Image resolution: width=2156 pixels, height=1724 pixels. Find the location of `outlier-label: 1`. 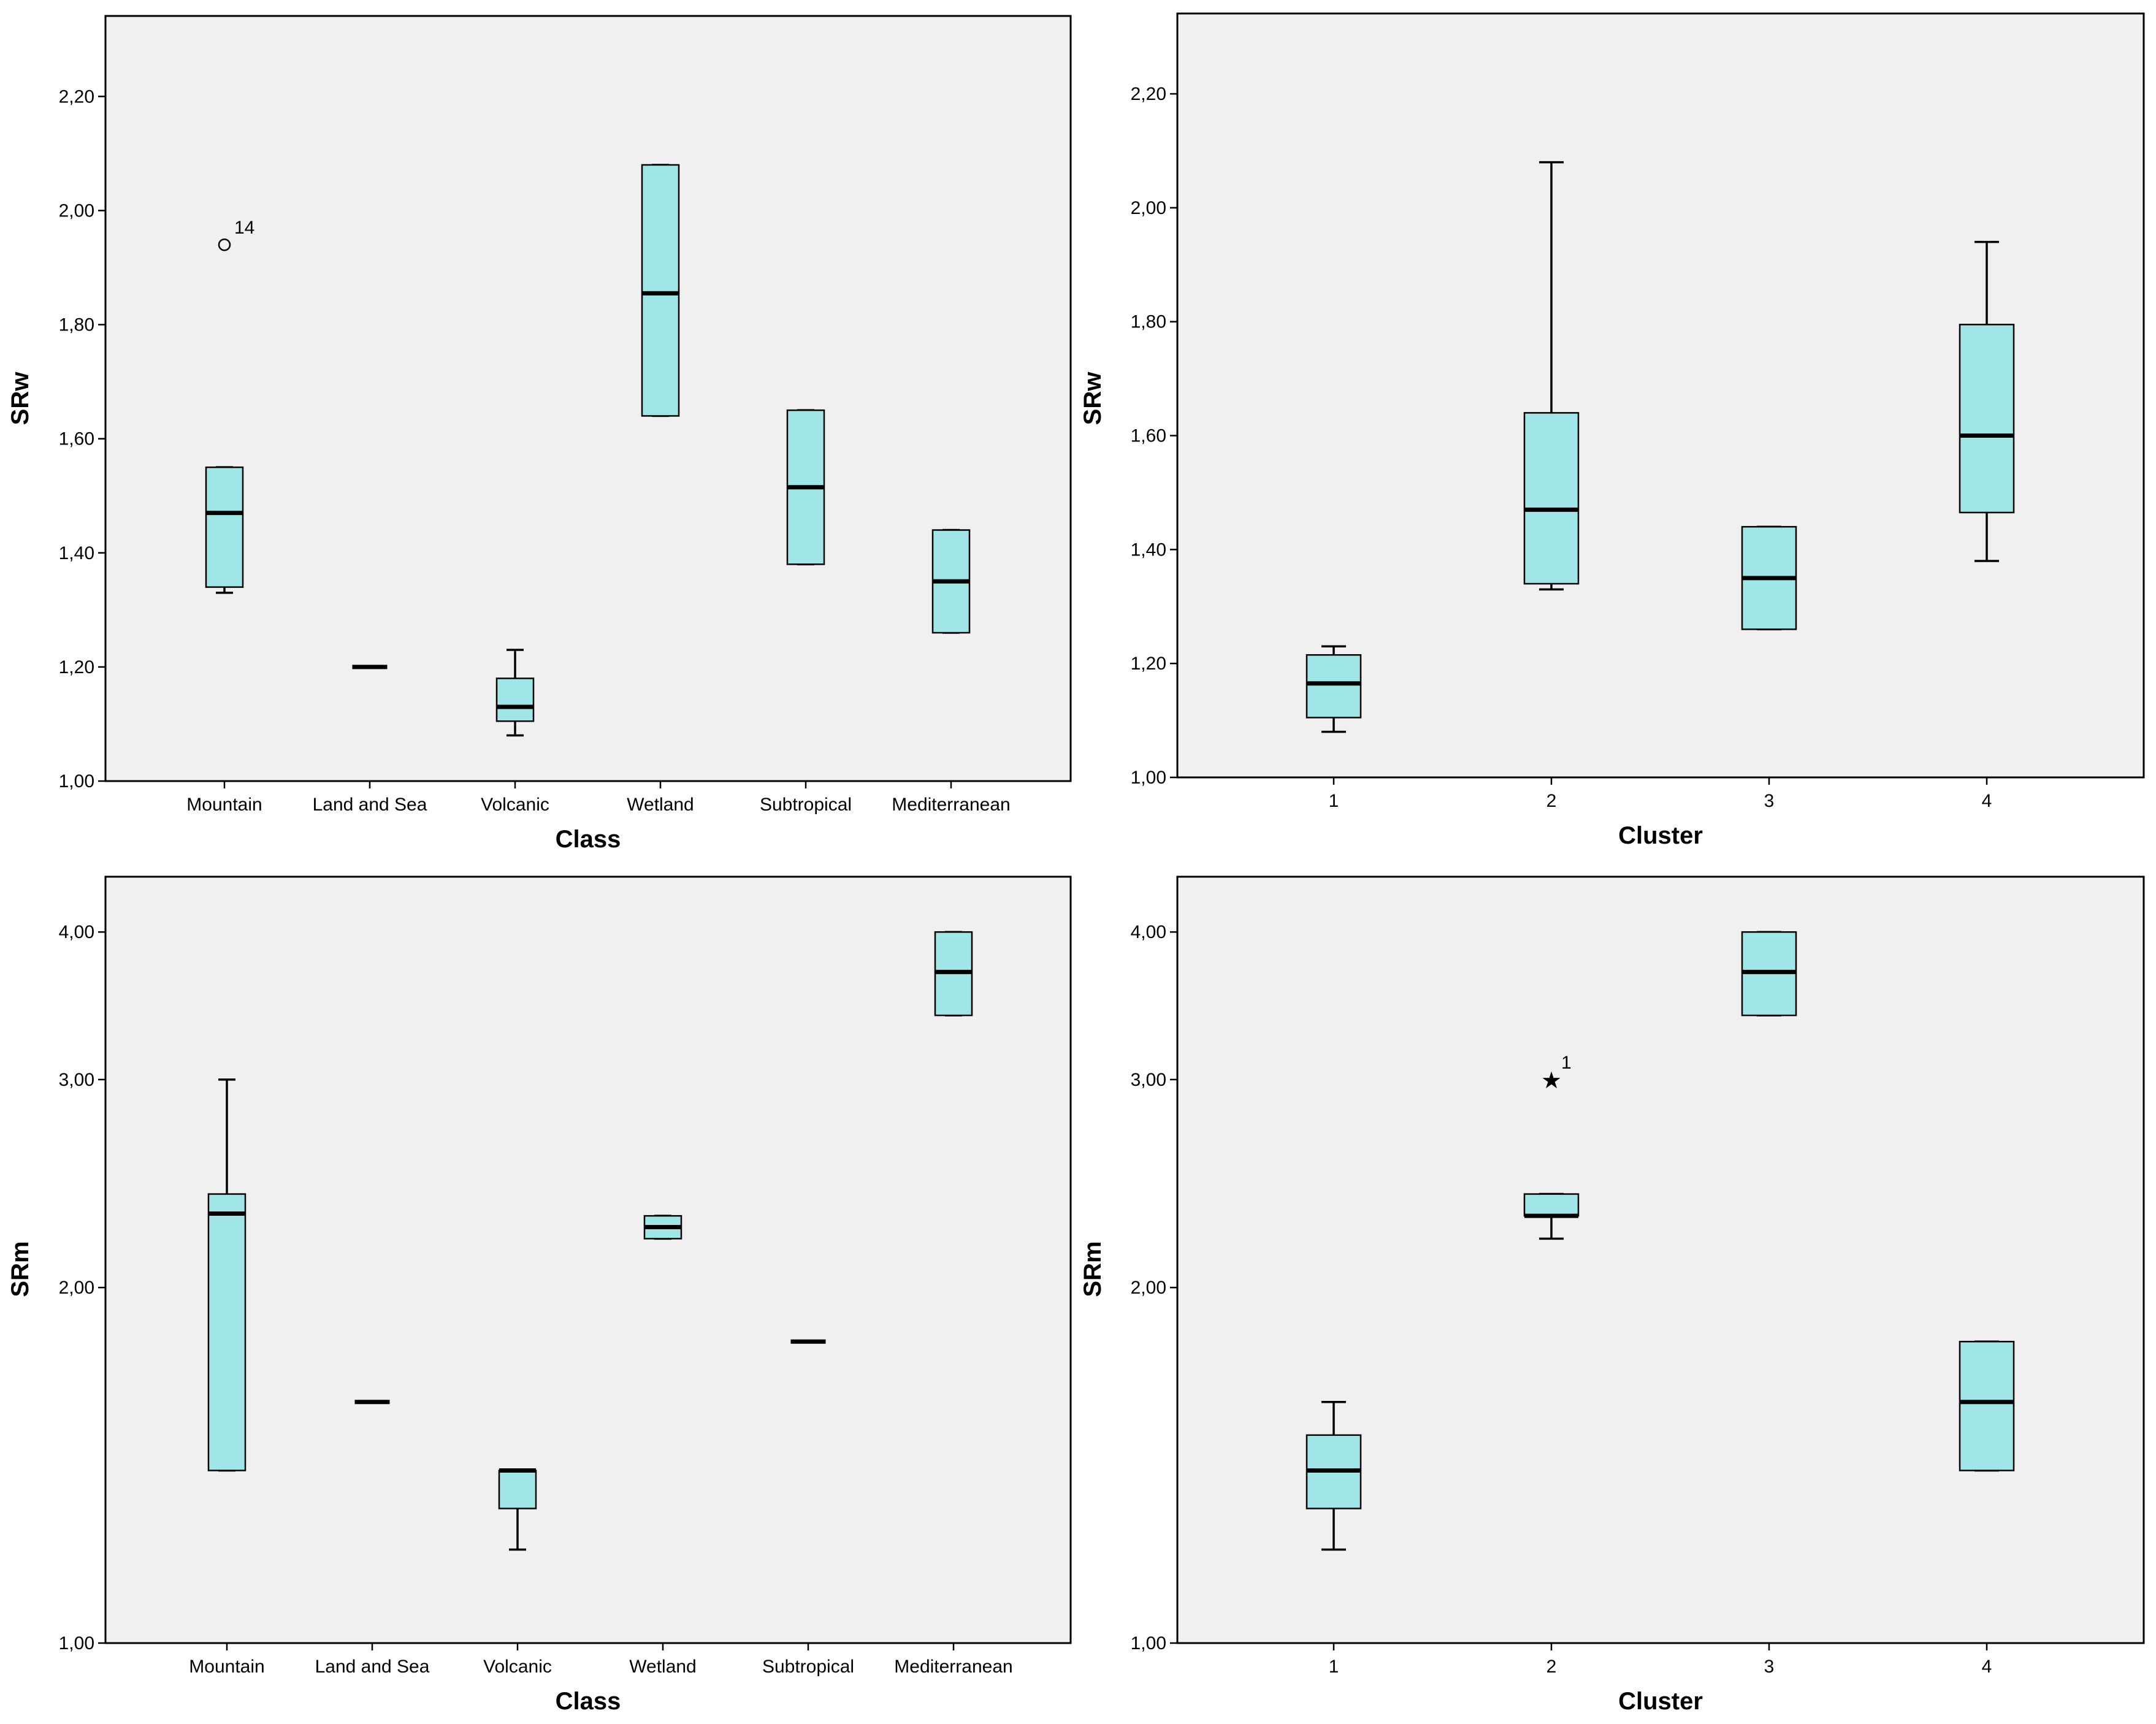

outlier-label: 1 is located at coordinates (1566, 1063).